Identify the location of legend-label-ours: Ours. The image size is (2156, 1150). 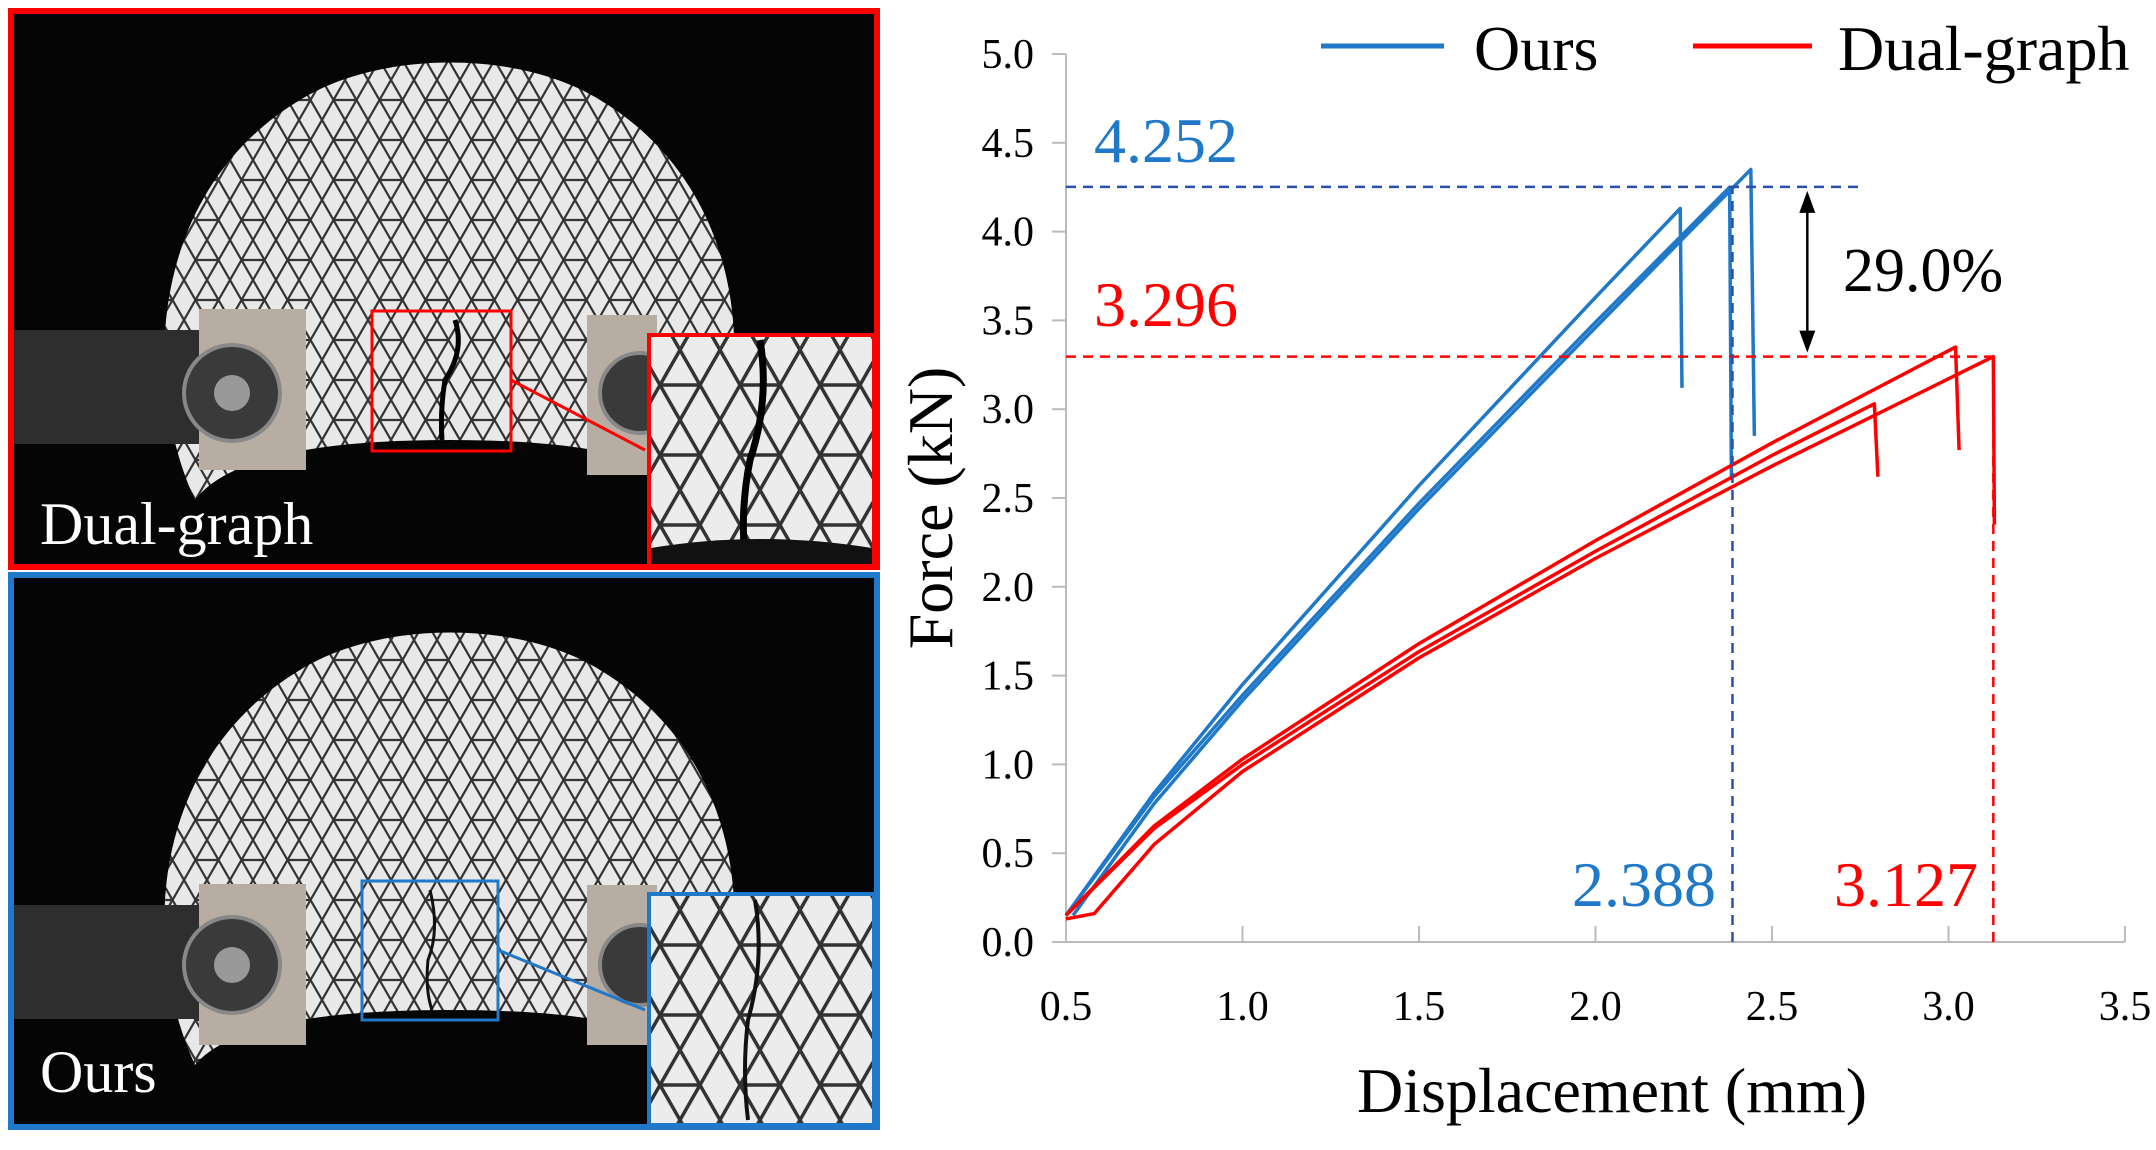
(1536, 48).